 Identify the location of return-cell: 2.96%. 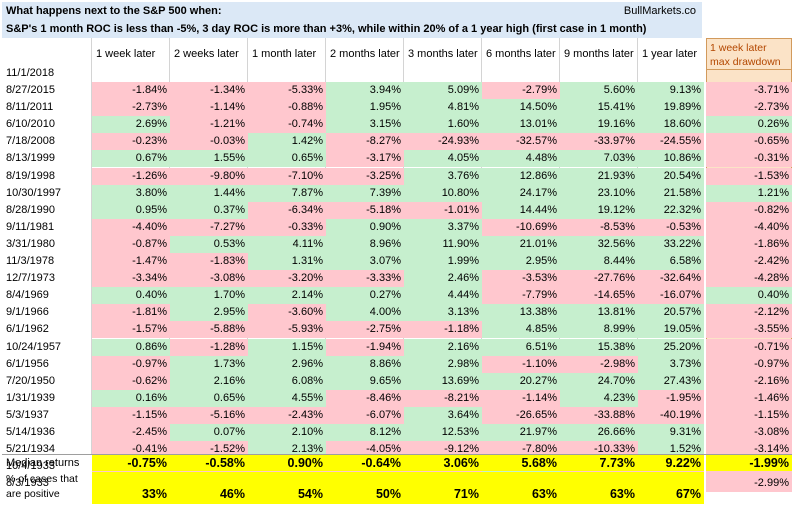
(287, 364).